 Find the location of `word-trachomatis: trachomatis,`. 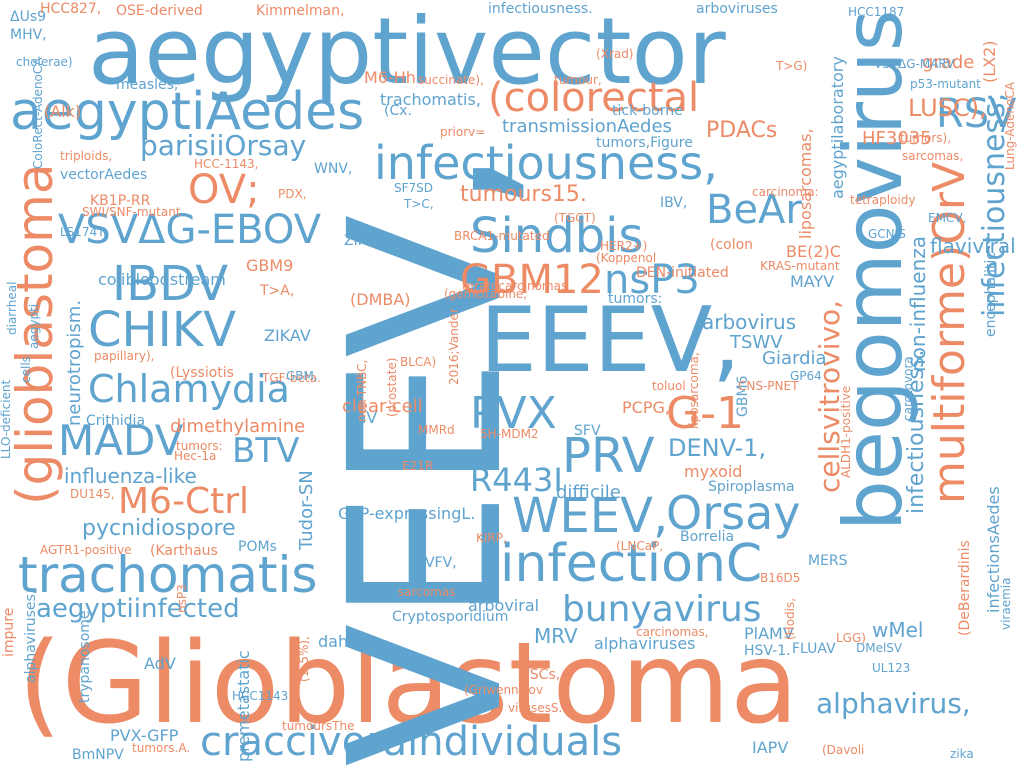

word-trachomatis: trachomatis, is located at coordinates (430, 99).